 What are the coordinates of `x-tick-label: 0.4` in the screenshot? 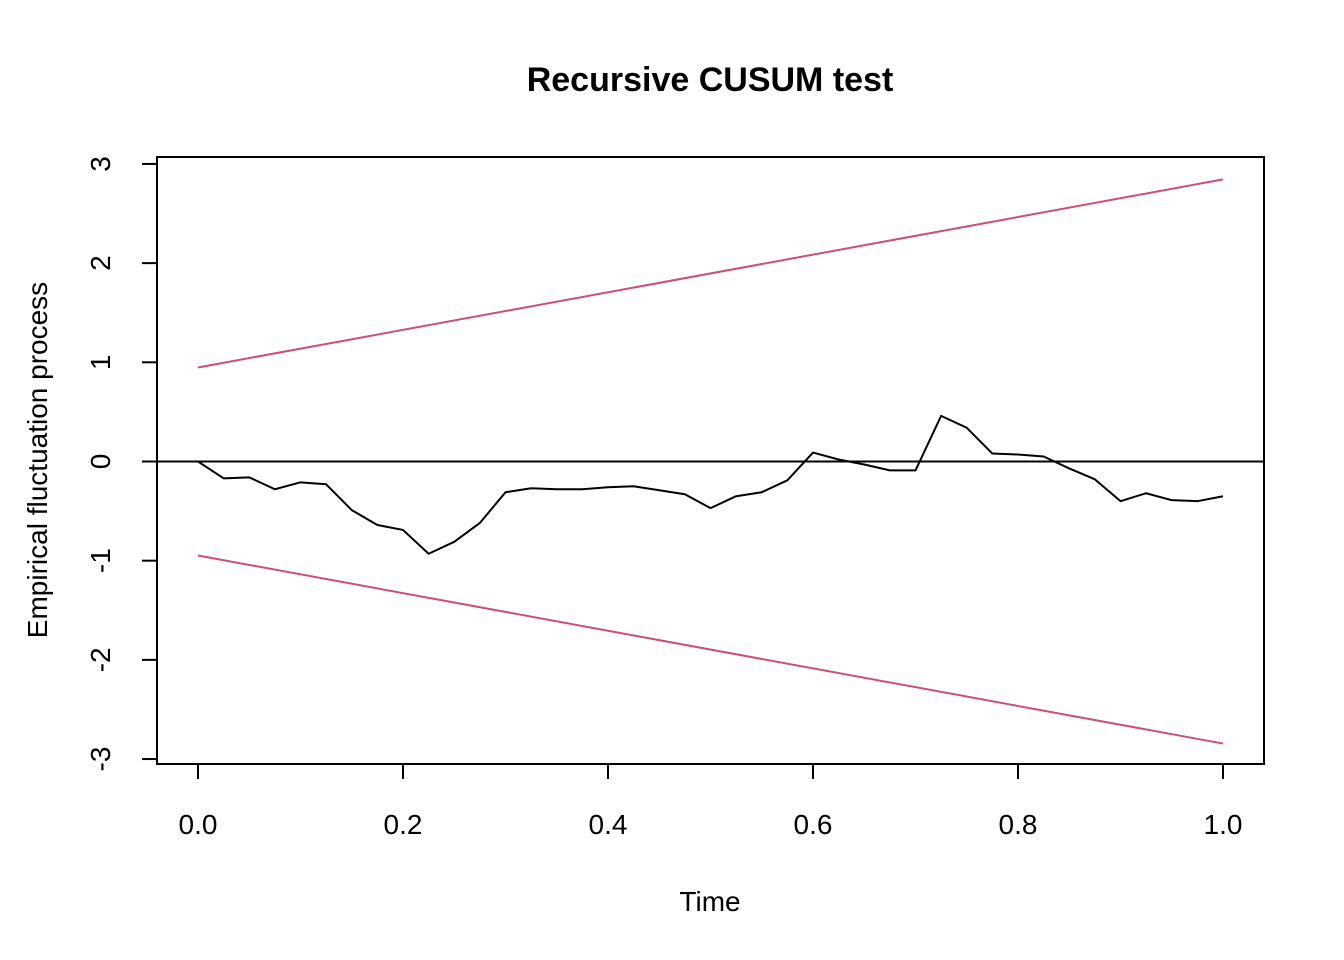 It's located at (608, 824).